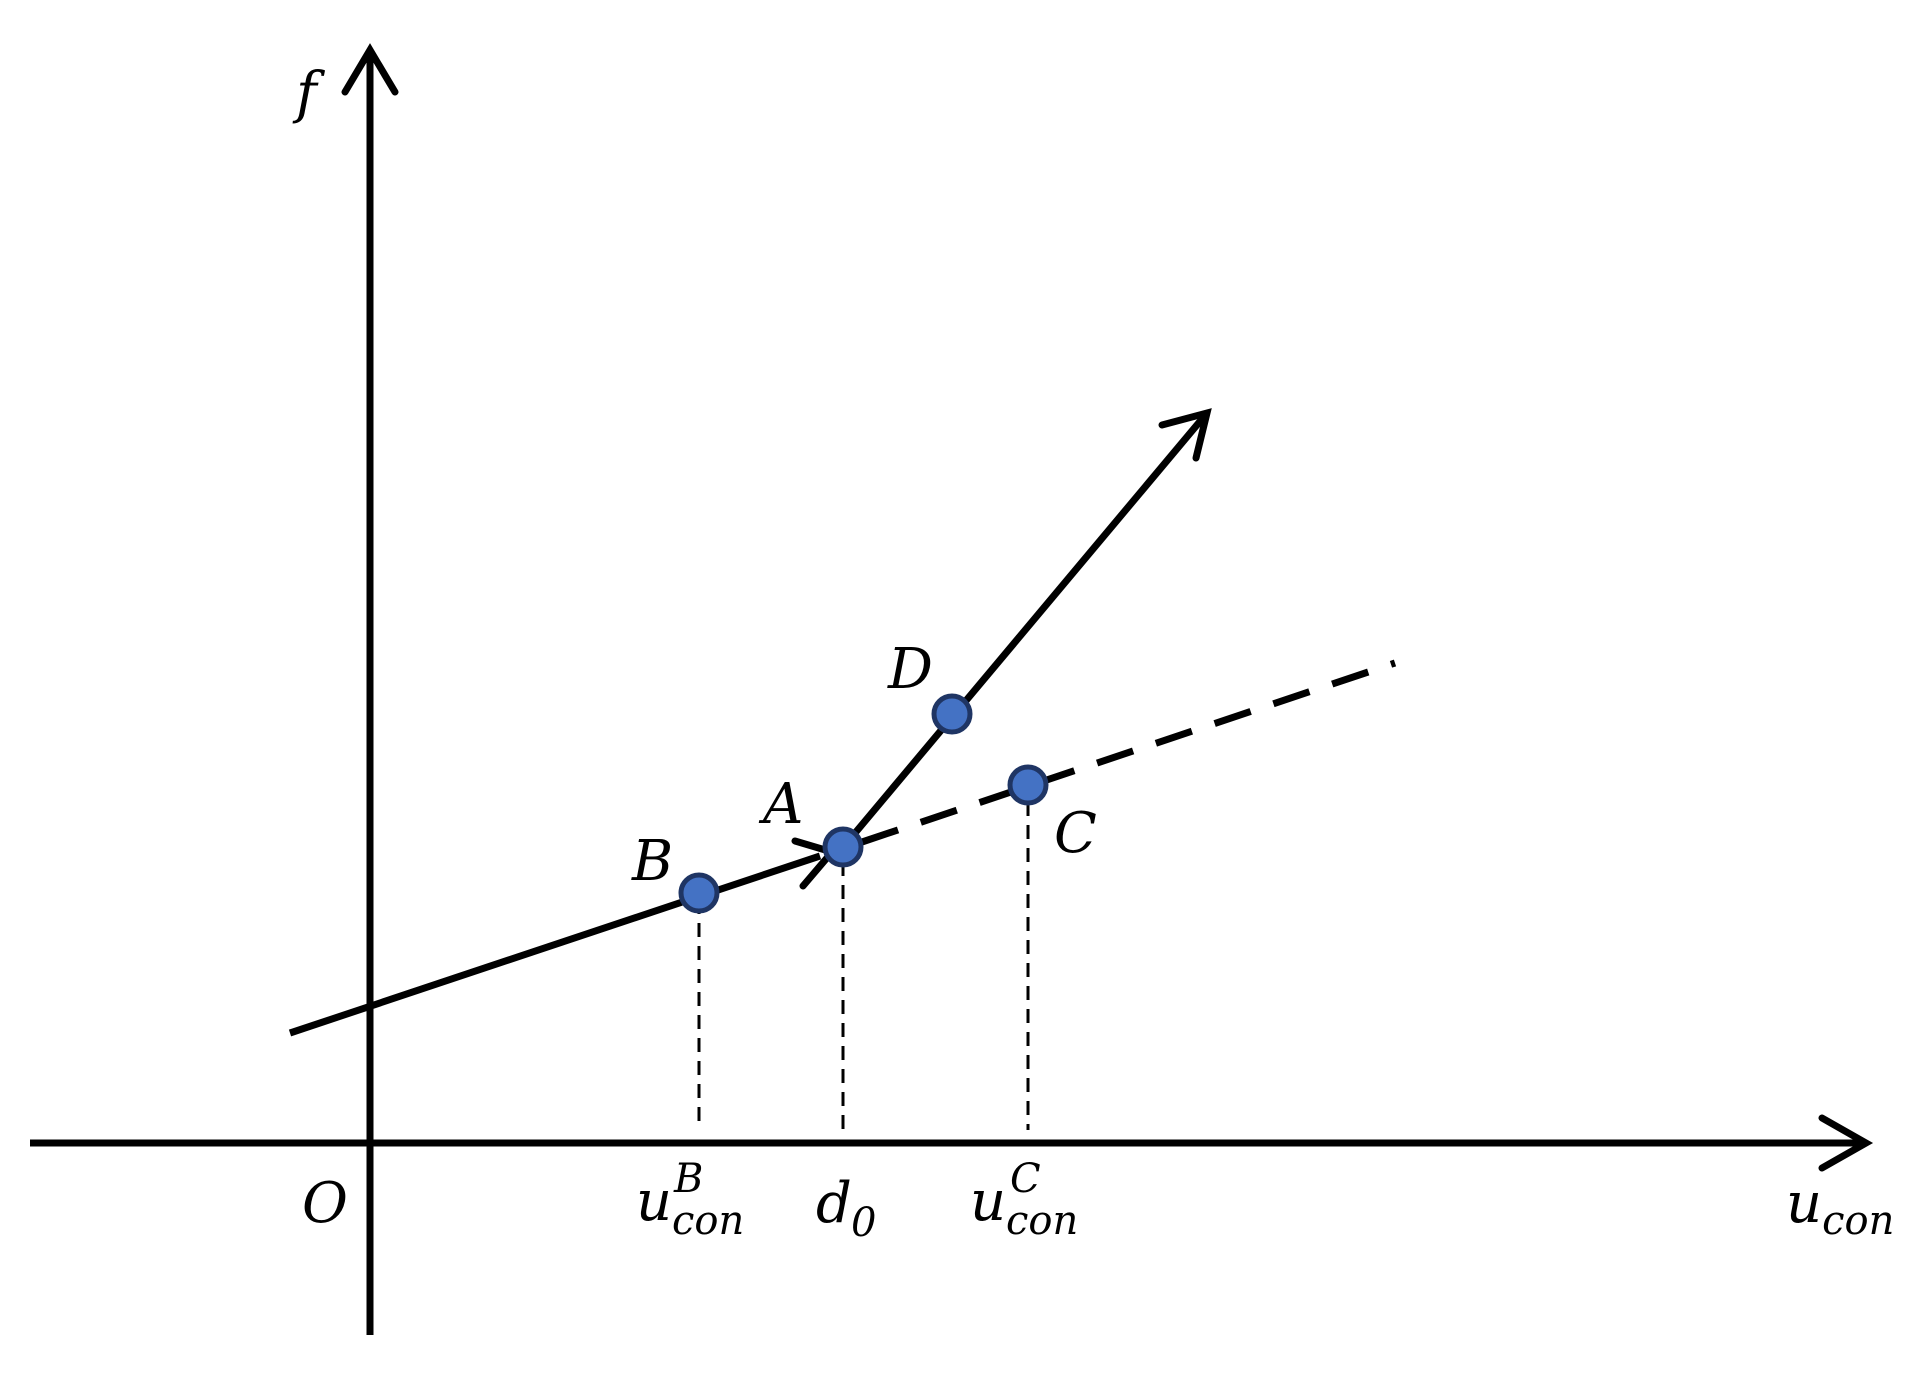  Describe the element at coordinates (780, 804) in the screenshot. I see `label-a: A` at that location.